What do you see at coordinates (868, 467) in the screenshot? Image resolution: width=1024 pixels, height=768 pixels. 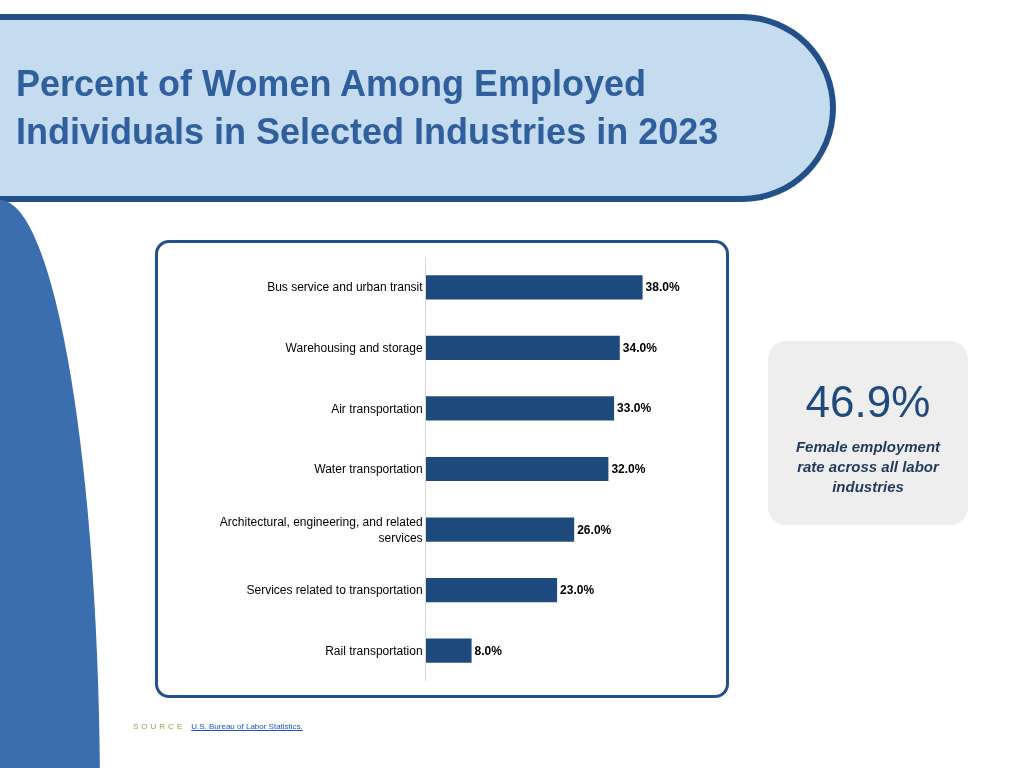 I see `text: Female employment rate across all labor industries` at bounding box center [868, 467].